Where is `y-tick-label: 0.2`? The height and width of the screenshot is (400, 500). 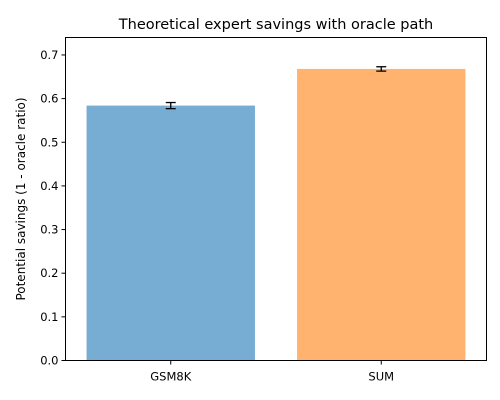
y-tick-label: 0.2 is located at coordinates (49, 273).